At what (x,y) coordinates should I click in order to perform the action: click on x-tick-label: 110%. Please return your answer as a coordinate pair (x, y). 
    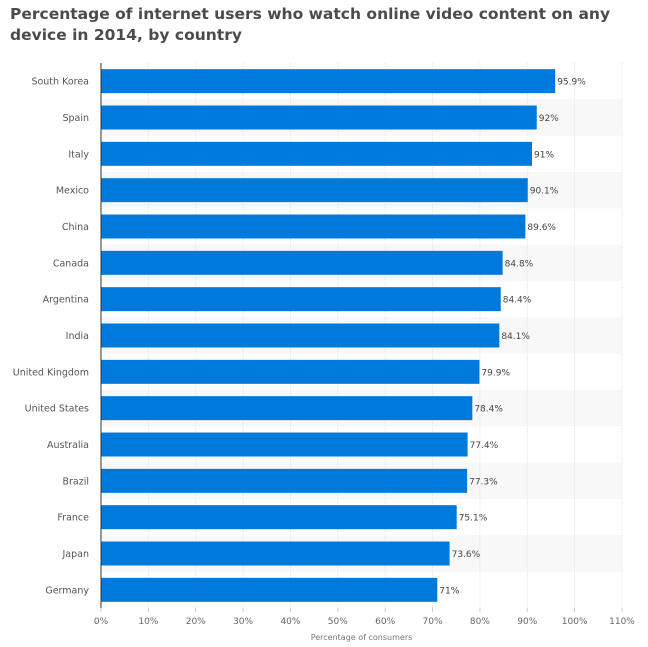
    Looking at the image, I should click on (622, 622).